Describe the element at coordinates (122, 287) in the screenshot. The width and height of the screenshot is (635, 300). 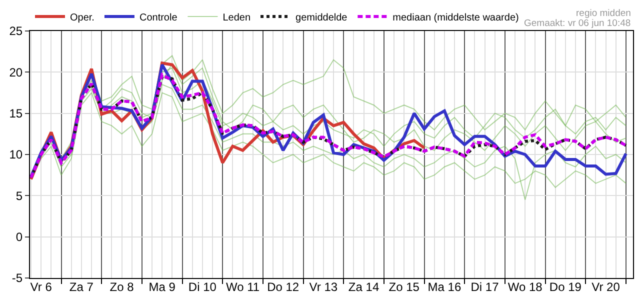
I see `x-tick-label: Zo 8` at that location.